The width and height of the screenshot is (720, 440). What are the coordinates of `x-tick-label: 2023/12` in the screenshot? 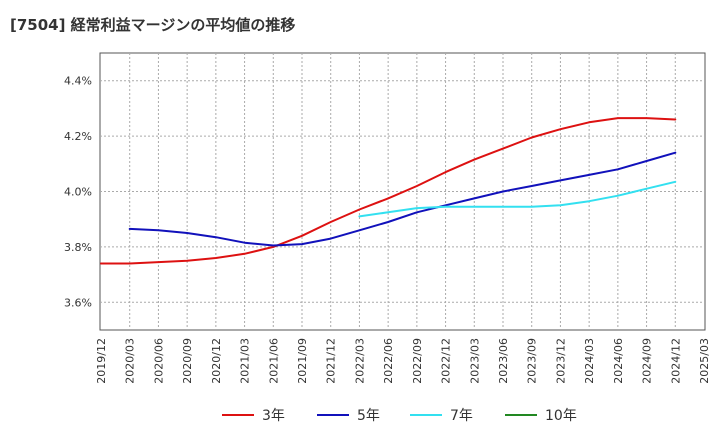 It's located at (560, 361).